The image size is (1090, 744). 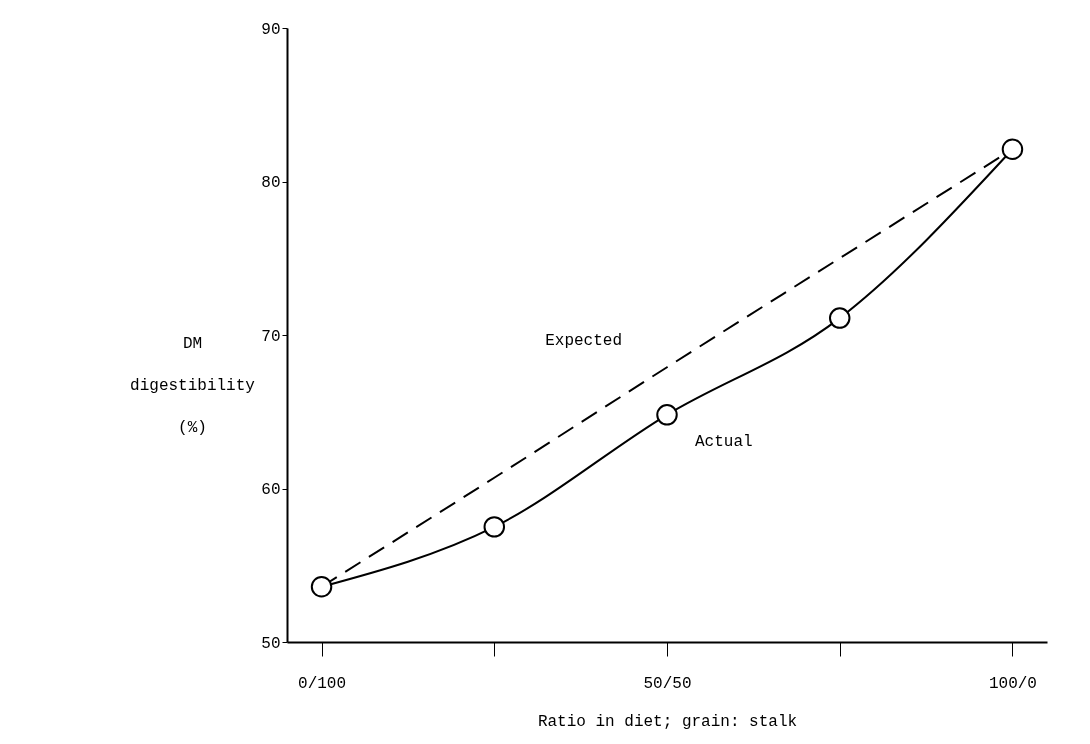 What do you see at coordinates (271, 336) in the screenshot?
I see `y-tick-label: 70` at bounding box center [271, 336].